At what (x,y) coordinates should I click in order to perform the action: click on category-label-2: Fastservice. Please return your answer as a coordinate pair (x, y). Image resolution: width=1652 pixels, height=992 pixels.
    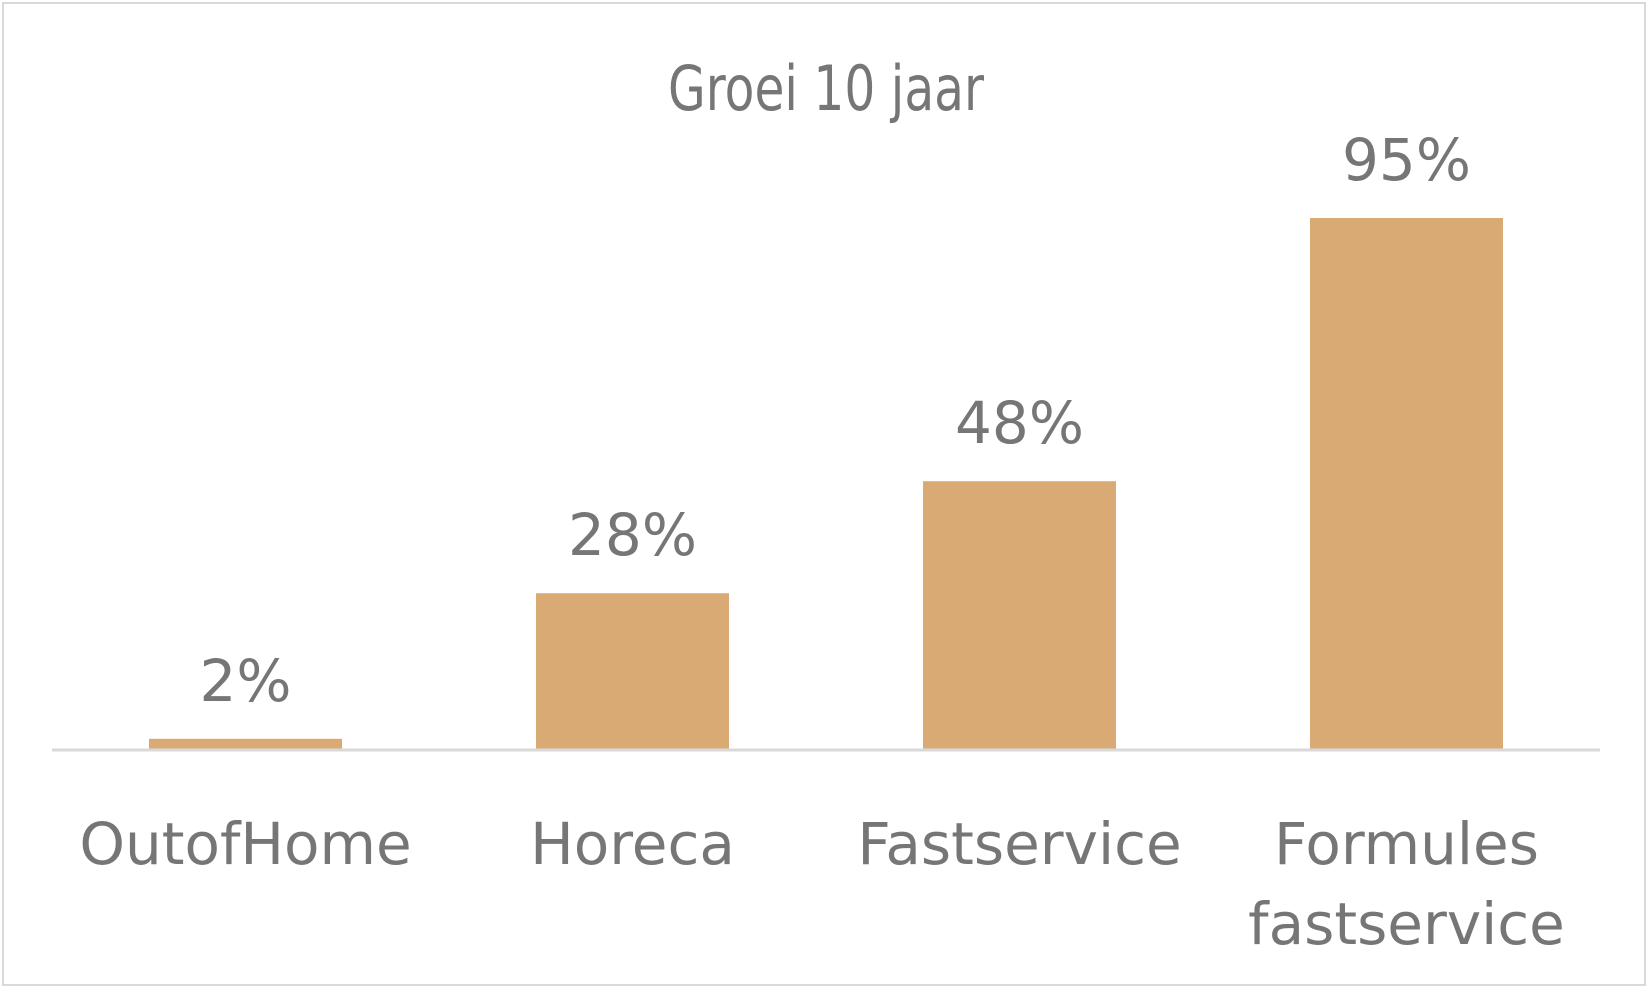
    Looking at the image, I should click on (1019, 844).